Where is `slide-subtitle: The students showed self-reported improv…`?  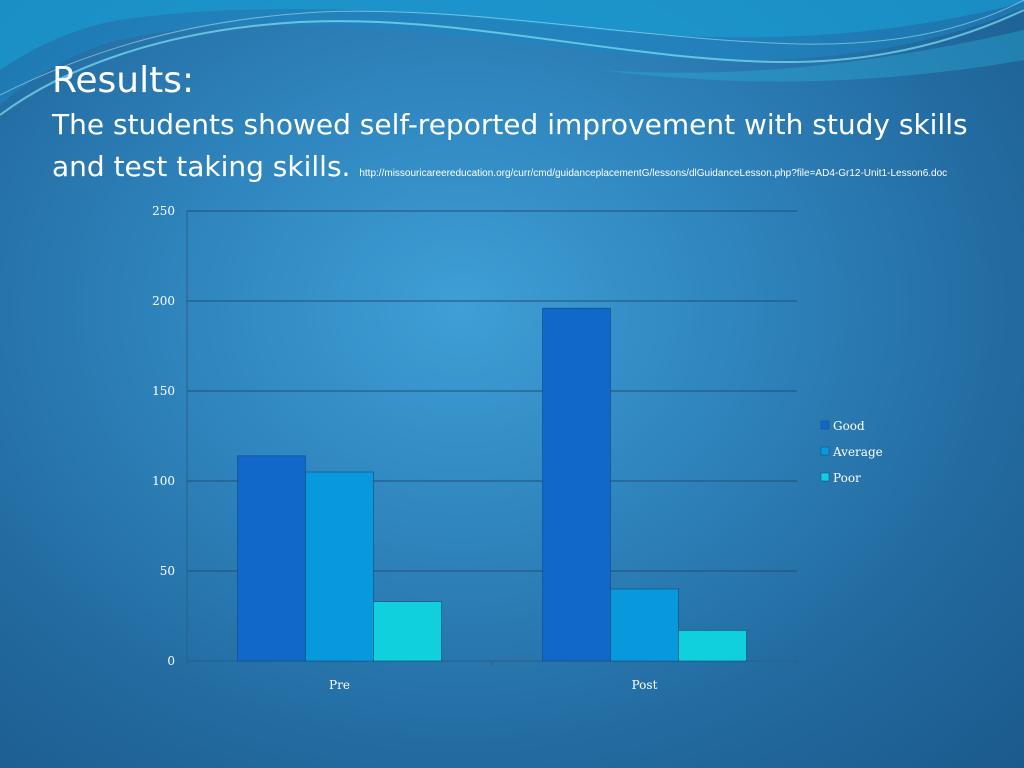
slide-subtitle: The students showed self-reported improv… is located at coordinates (510, 145).